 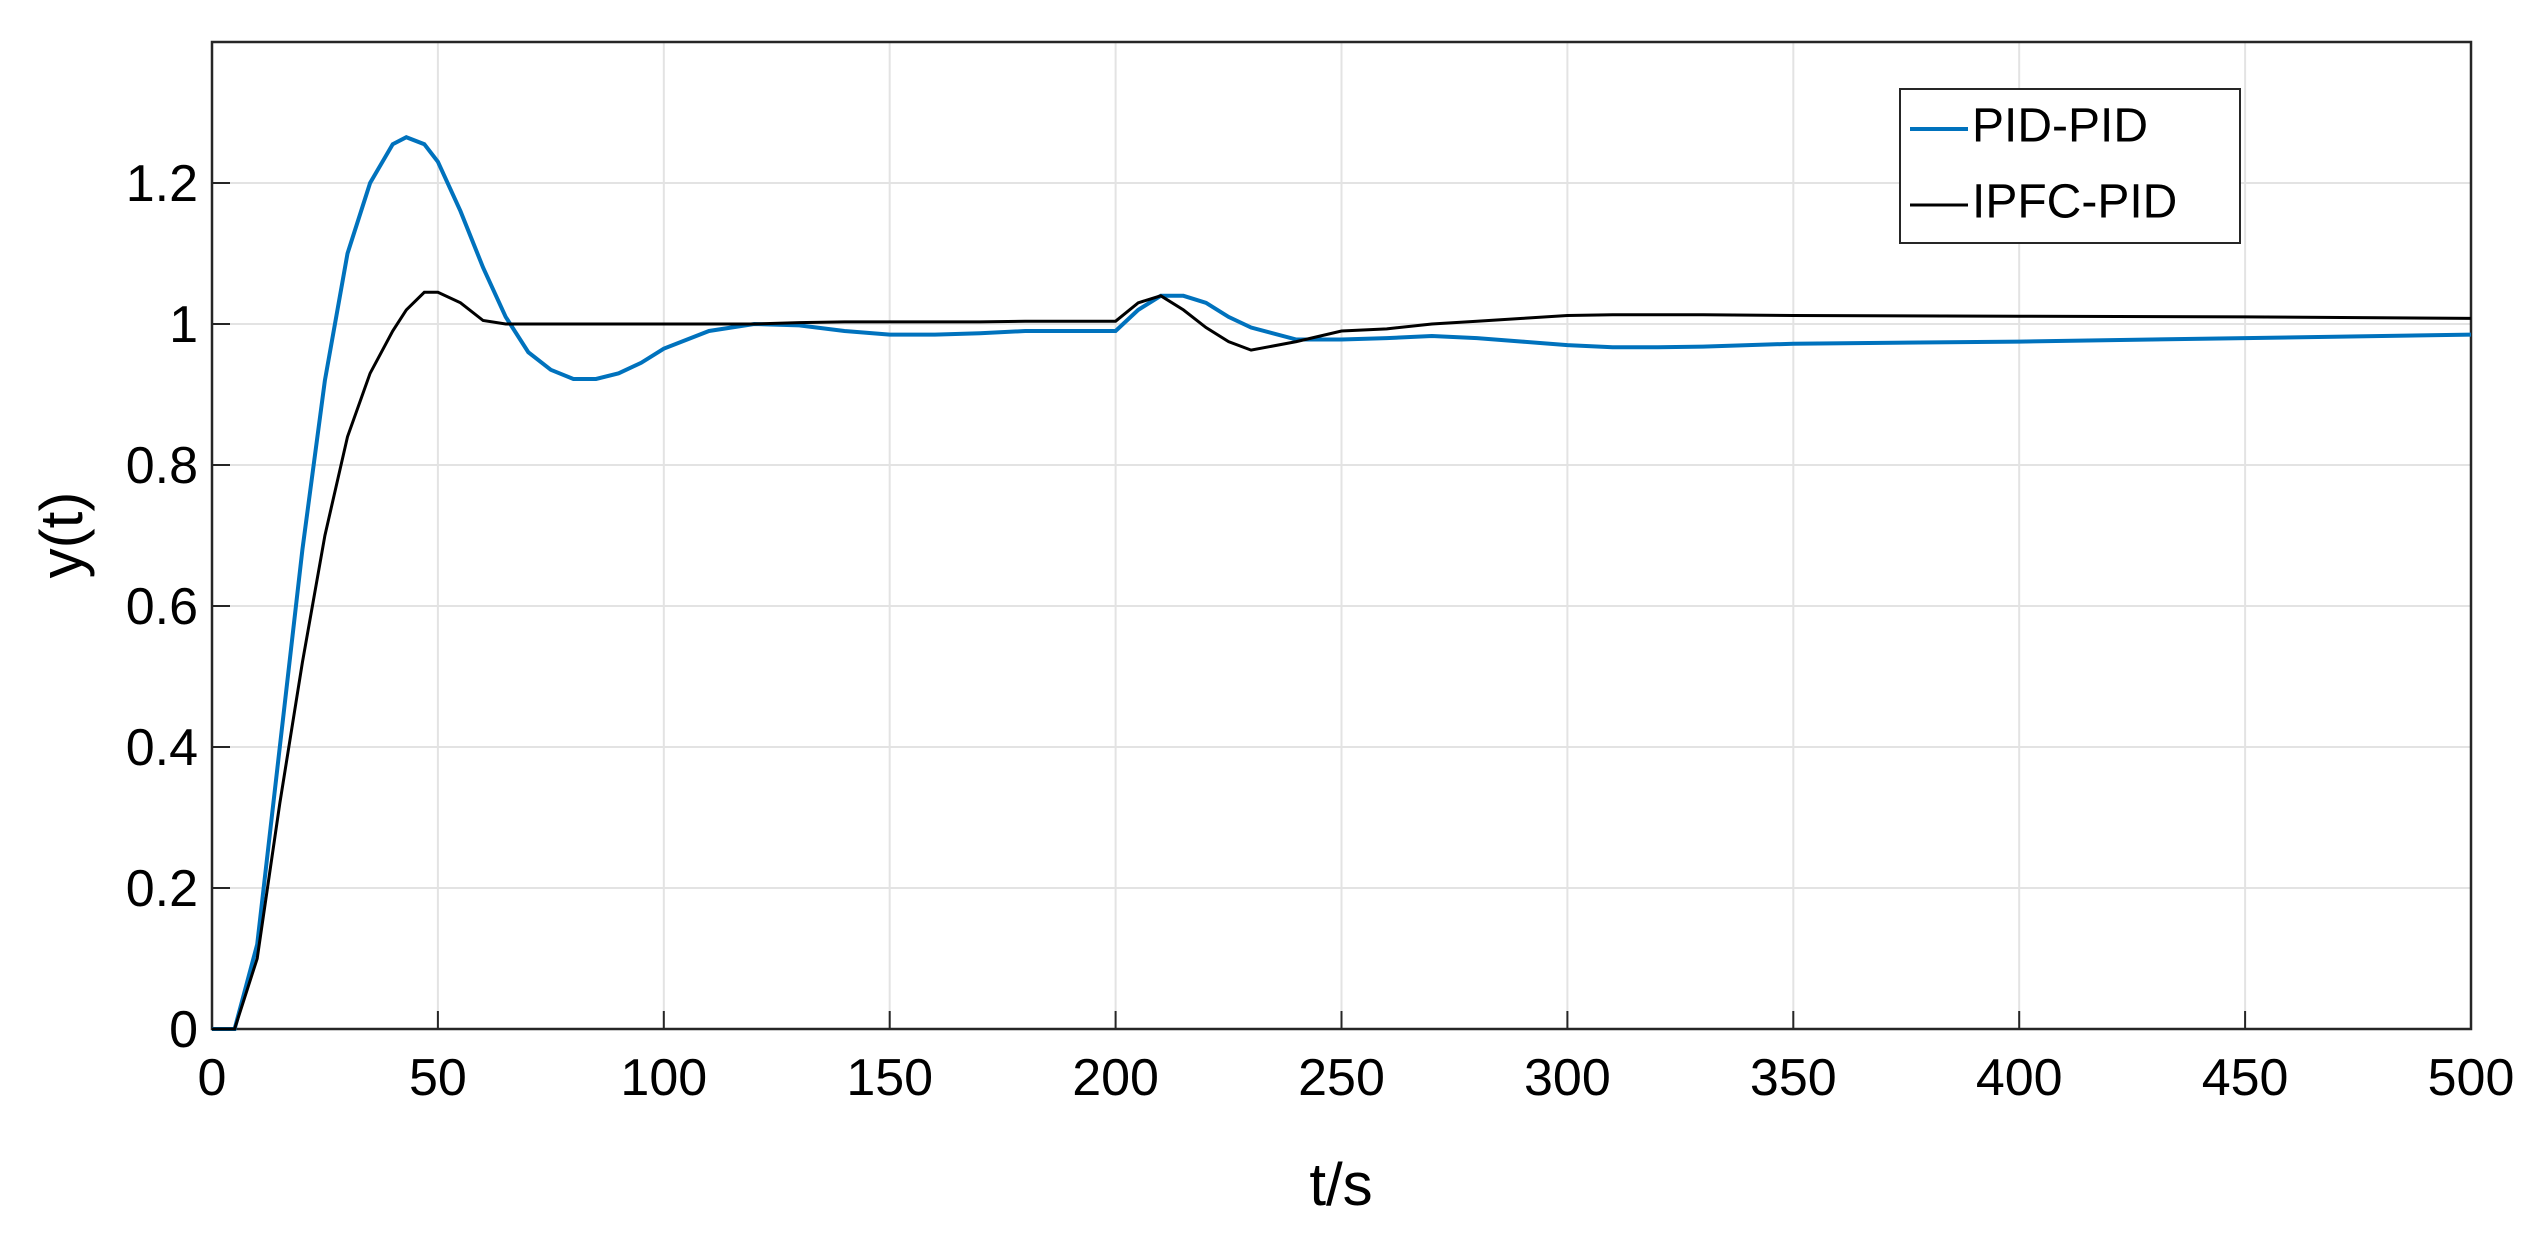 I want to click on x-tick-label: 500, so click(x=2471, y=1078).